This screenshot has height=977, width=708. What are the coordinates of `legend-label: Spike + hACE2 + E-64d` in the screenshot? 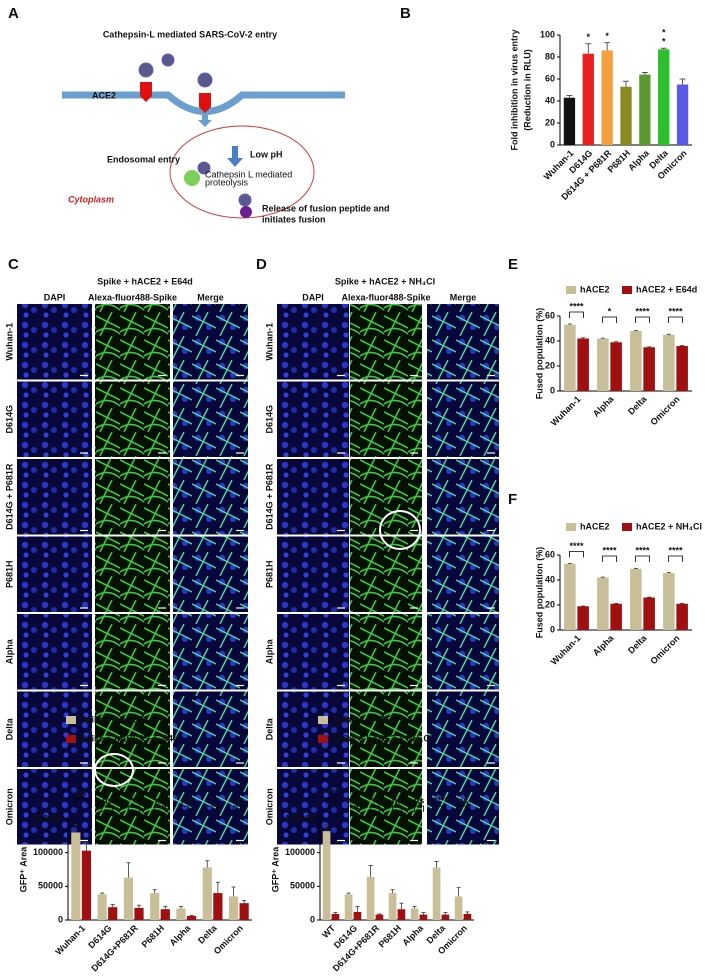 It's located at (129, 738).